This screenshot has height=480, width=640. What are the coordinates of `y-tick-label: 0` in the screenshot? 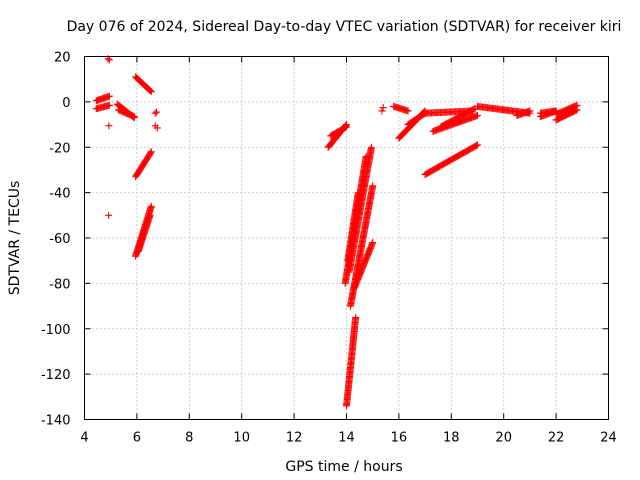 It's located at (66, 103).